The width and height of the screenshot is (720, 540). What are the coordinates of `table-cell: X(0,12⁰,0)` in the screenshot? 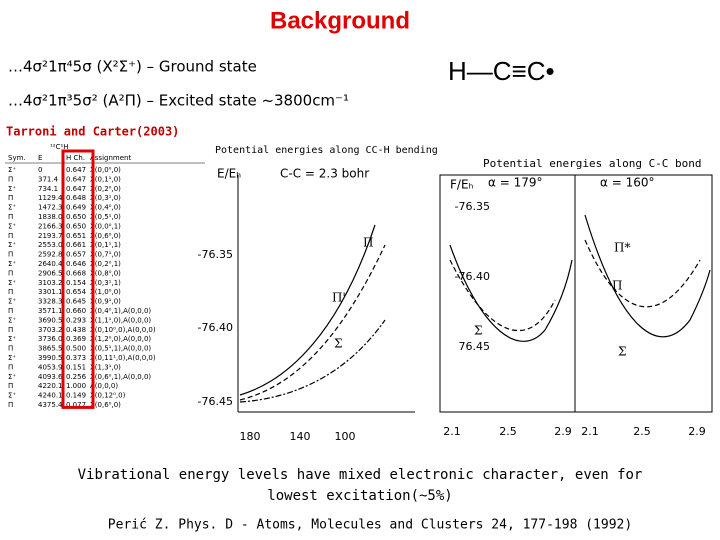 It's located at (108, 396).